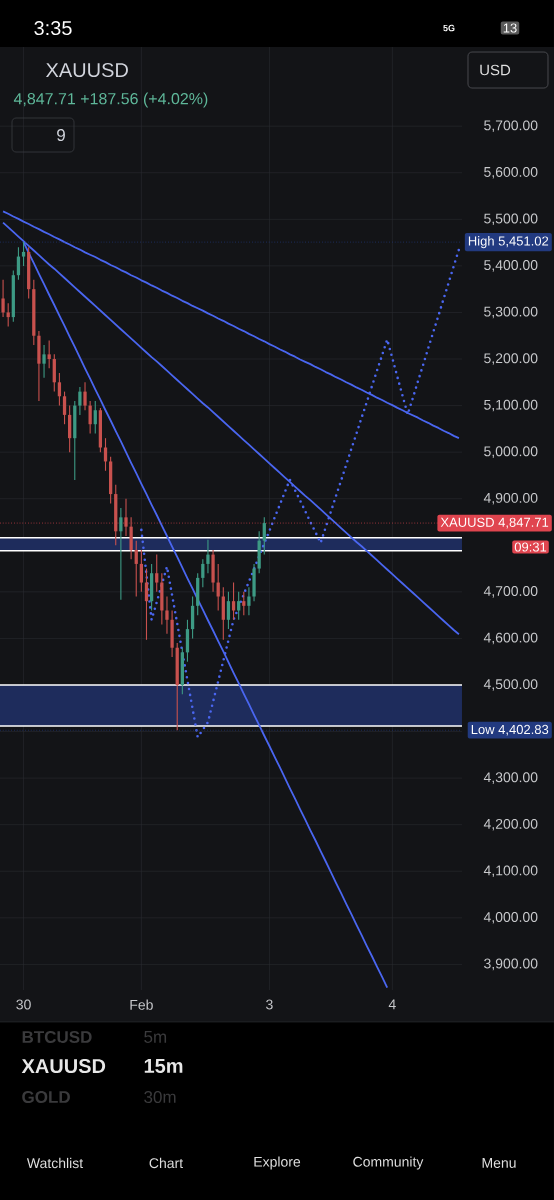 The height and width of the screenshot is (1200, 554). I want to click on y-tick-label: 5,200.00, so click(511, 359).